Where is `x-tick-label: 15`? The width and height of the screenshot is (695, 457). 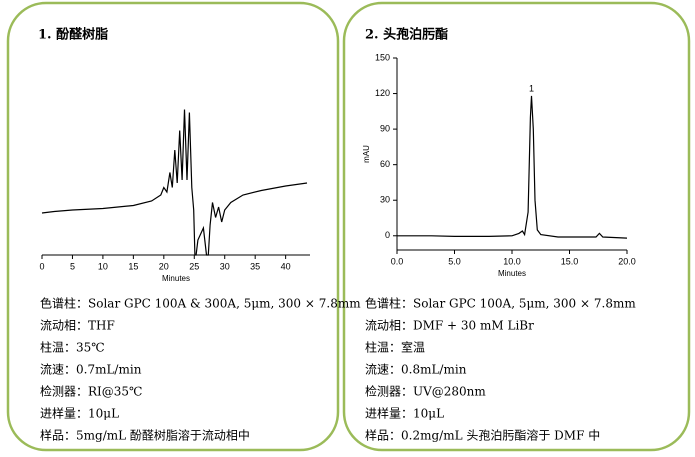
x-tick-label: 15 is located at coordinates (133, 266).